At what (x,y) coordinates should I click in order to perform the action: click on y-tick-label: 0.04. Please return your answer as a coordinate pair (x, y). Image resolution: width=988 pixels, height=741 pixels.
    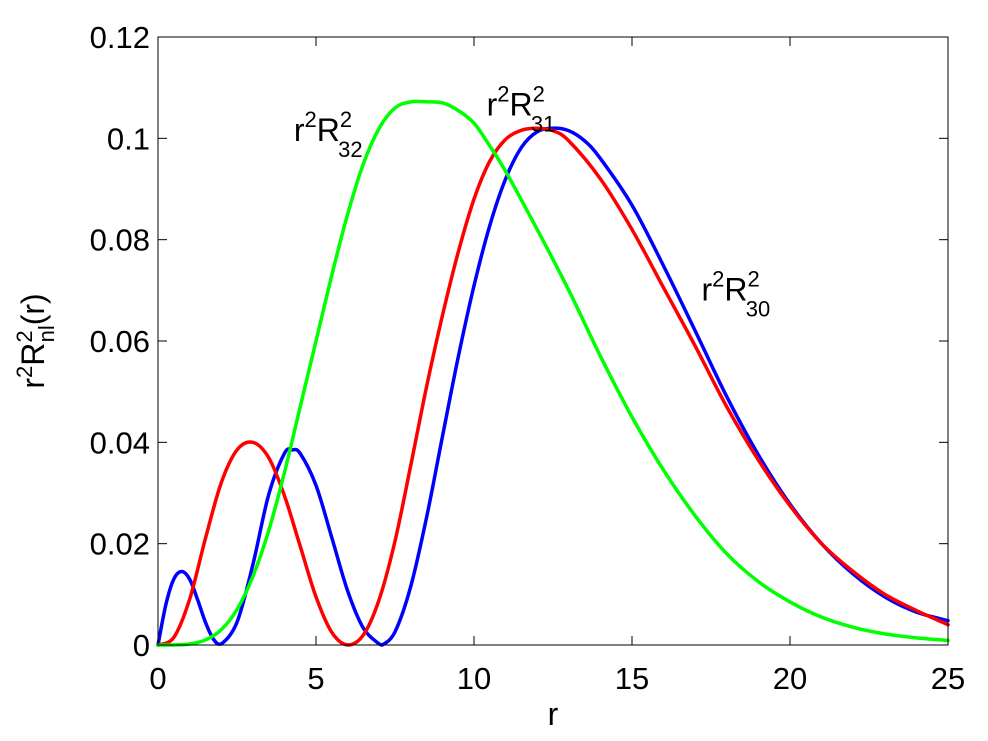
    Looking at the image, I should click on (120, 442).